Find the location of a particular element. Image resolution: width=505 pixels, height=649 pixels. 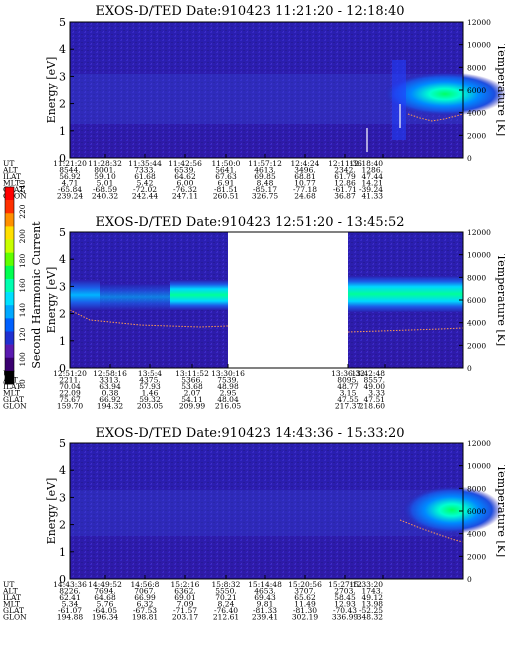

orbit-cell: 47.44 is located at coordinates (373, 176).